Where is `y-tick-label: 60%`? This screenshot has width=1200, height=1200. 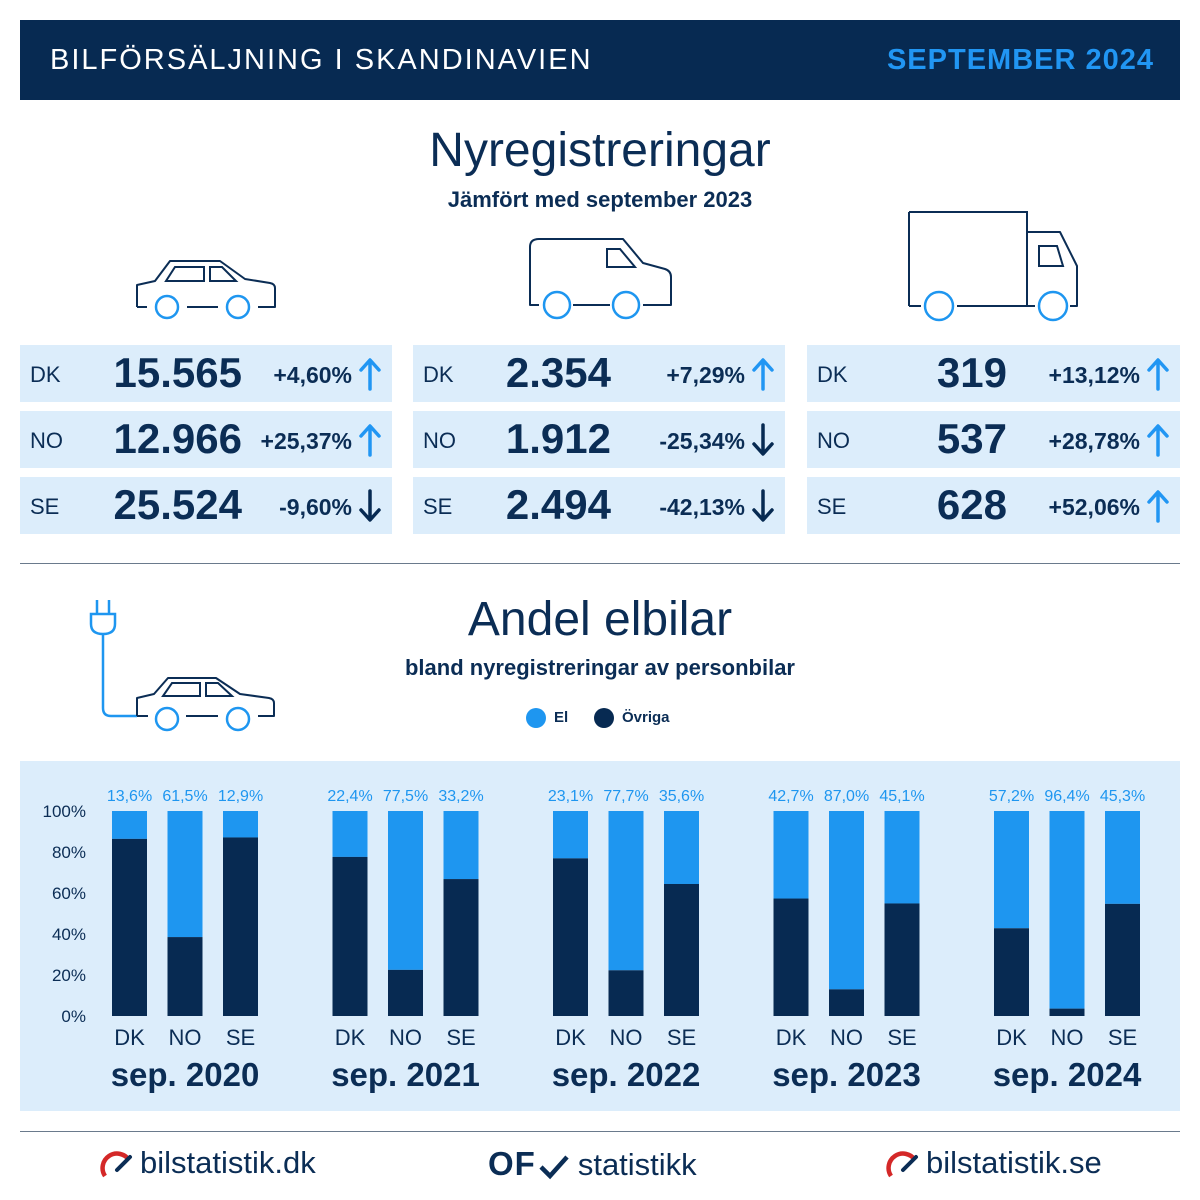
y-tick-label: 60% is located at coordinates (69, 893).